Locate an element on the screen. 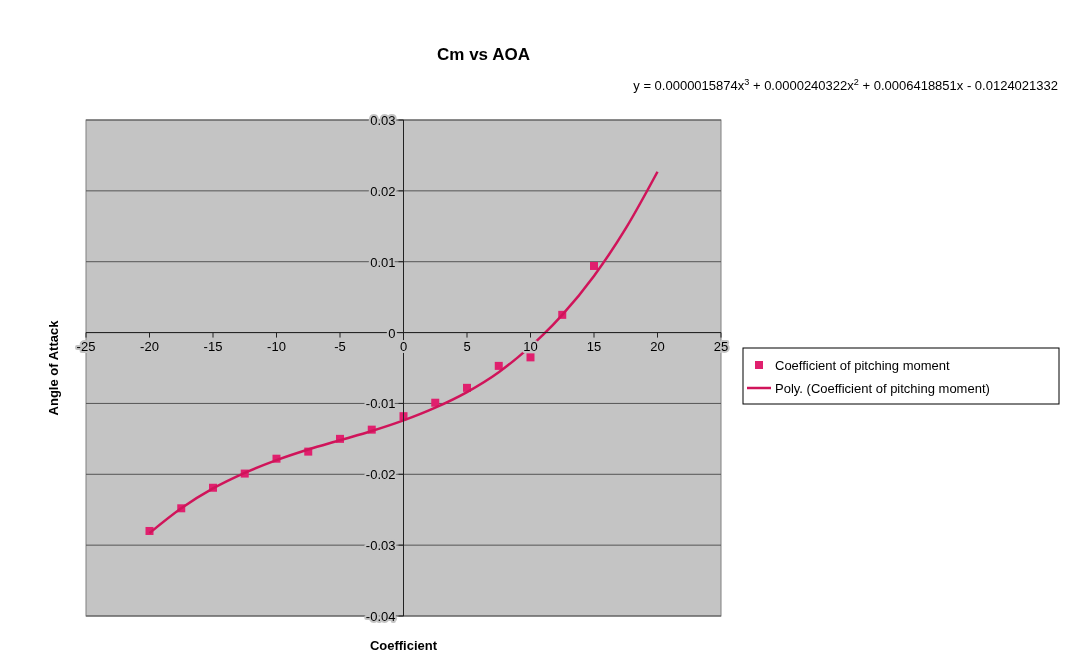 This screenshot has width=1073, height=660. y-tick-label: -0.03 is located at coordinates (380, 546).